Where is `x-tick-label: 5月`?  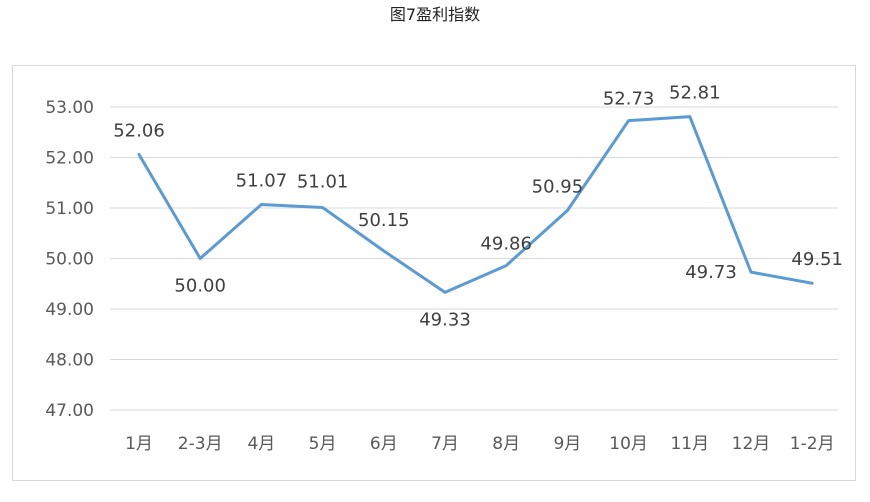
x-tick-label: 5月 is located at coordinates (323, 444).